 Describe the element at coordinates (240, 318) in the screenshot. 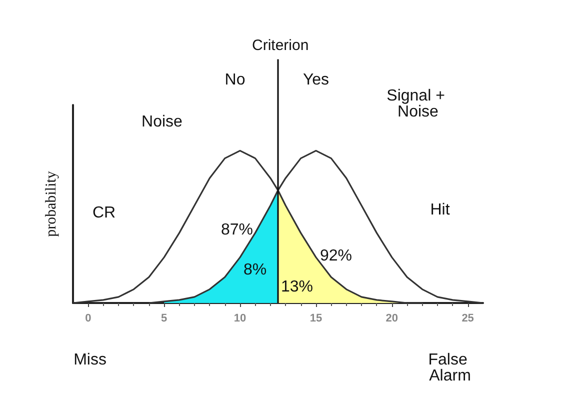

I see `x-tick-label: 10` at that location.